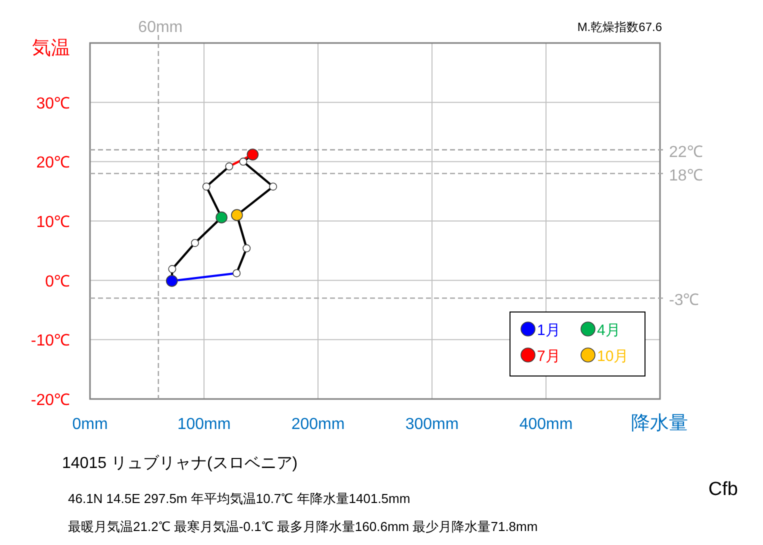  What do you see at coordinates (613, 356) in the screenshot?
I see `legend-label: 10月` at bounding box center [613, 356].